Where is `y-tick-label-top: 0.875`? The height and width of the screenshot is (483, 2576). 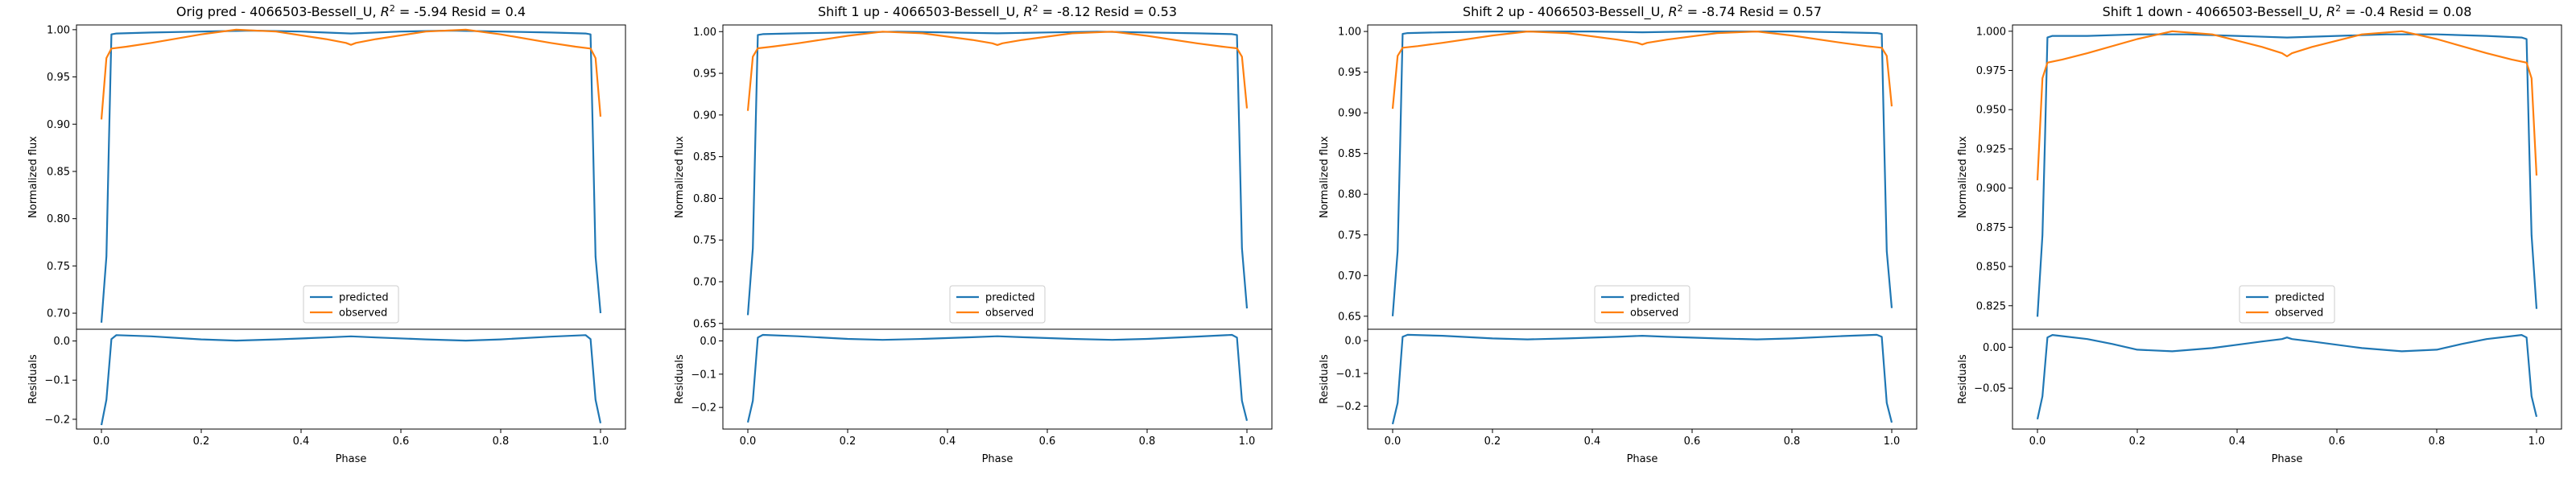
y-tick-label-top: 0.875 is located at coordinates (1991, 228).